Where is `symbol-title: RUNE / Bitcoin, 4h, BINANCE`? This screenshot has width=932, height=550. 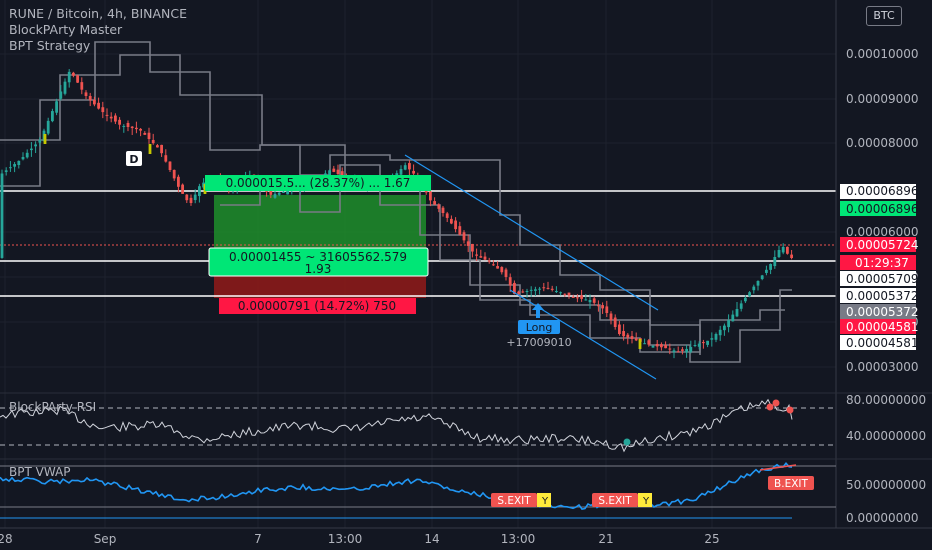 symbol-title: RUNE / Bitcoin, 4h, BINANCE is located at coordinates (98, 13).